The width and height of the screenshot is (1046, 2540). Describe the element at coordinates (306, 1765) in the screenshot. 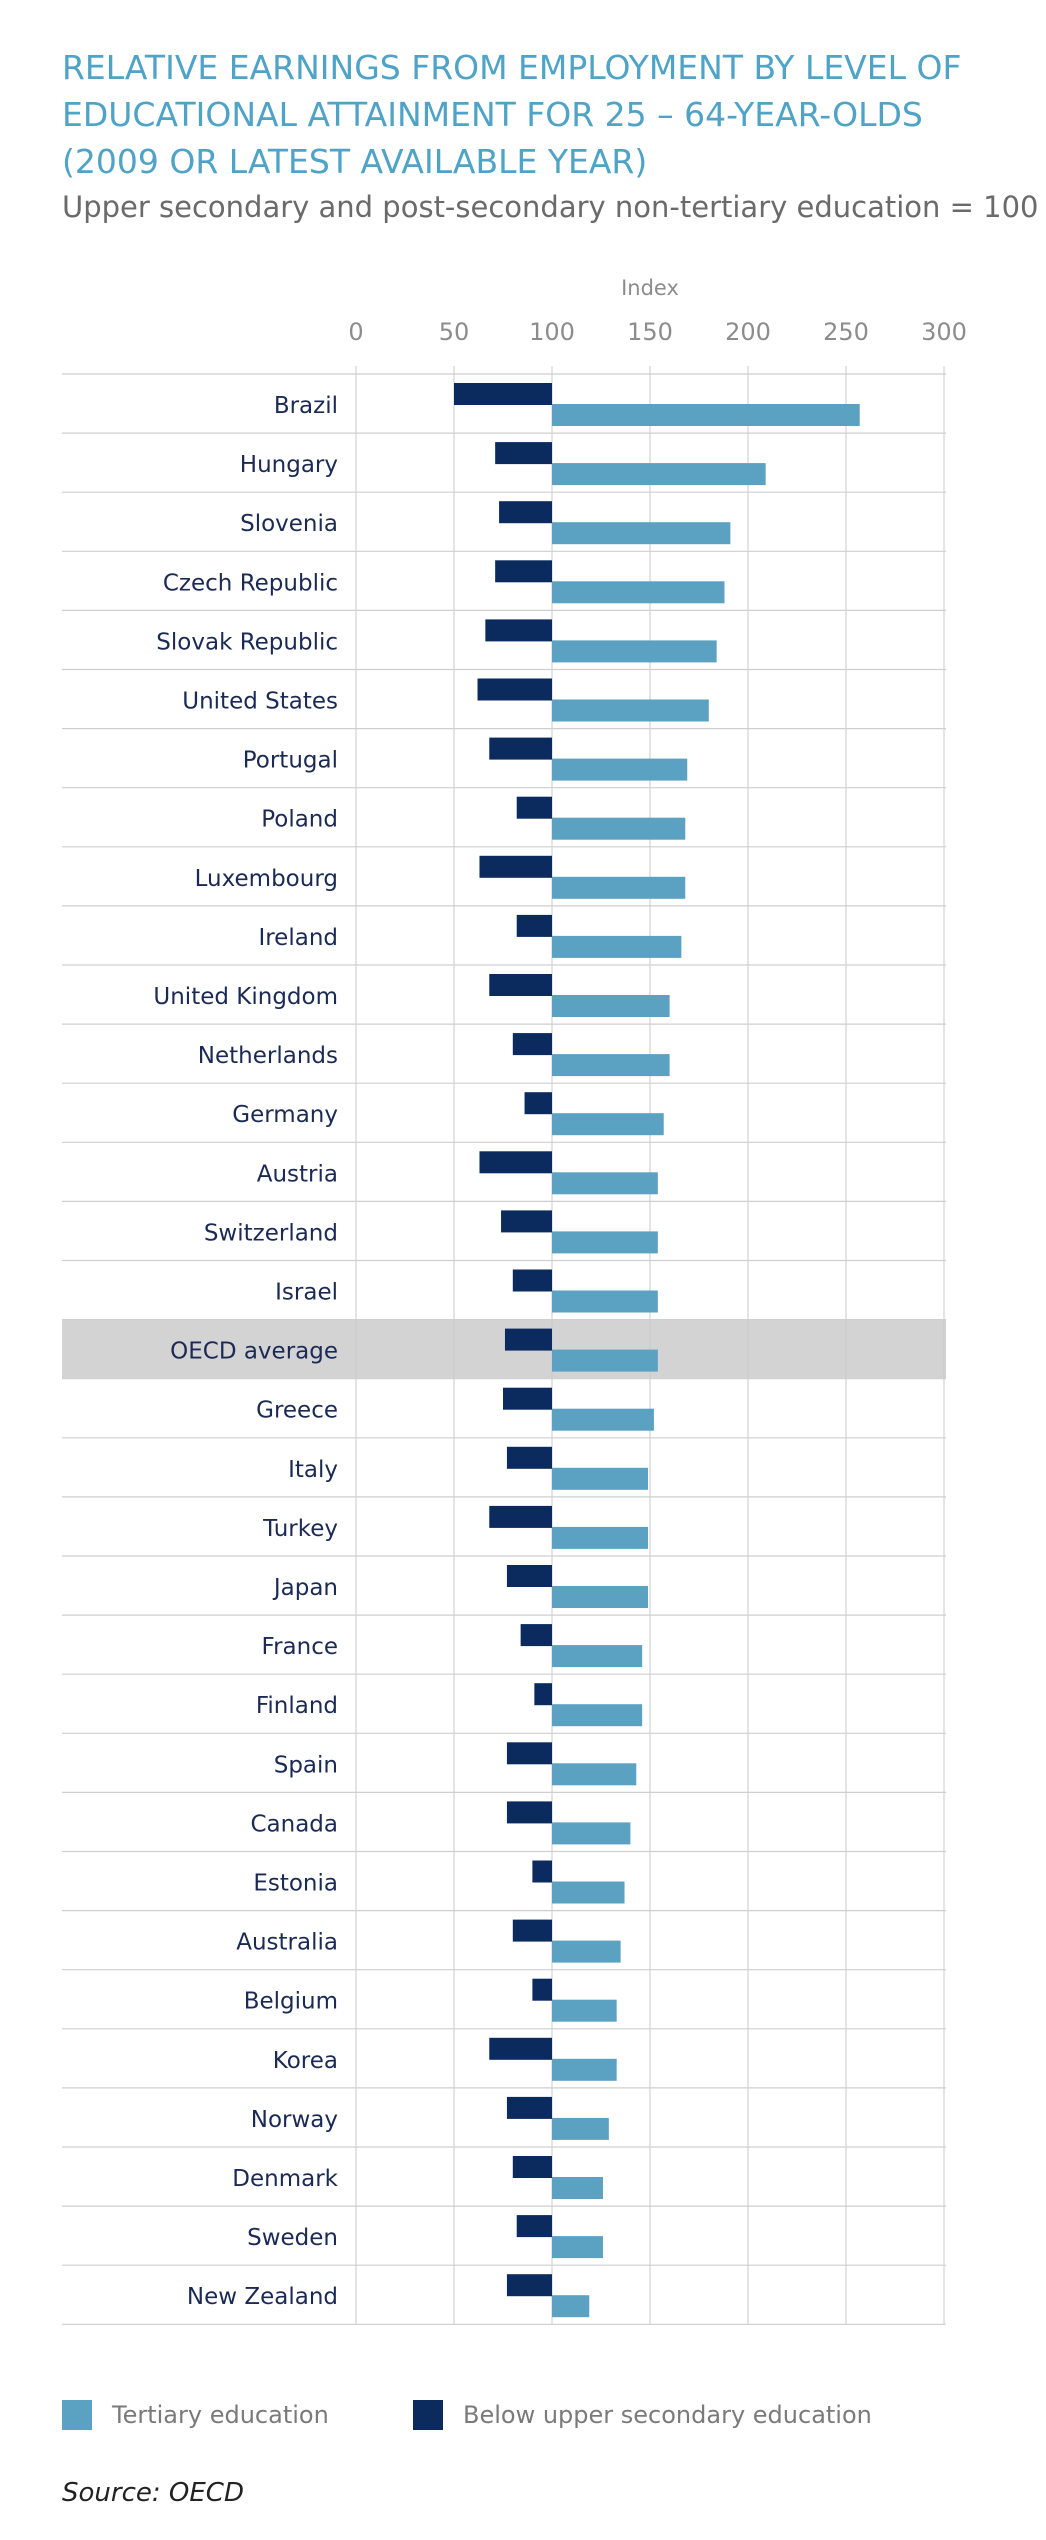

I see `category-label: Spain` at that location.